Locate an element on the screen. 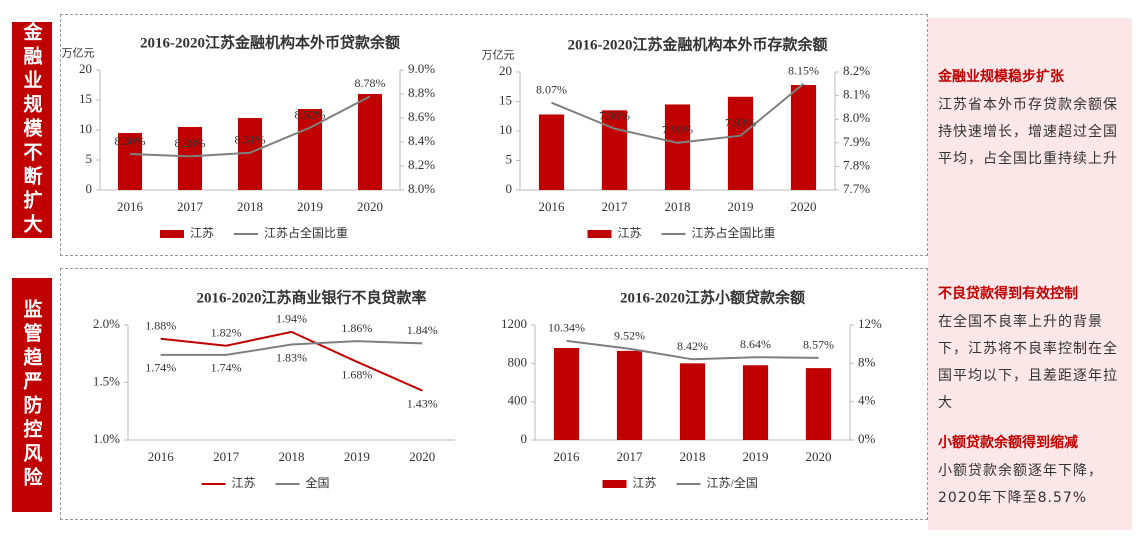  data-label: 1.83% is located at coordinates (291, 357).